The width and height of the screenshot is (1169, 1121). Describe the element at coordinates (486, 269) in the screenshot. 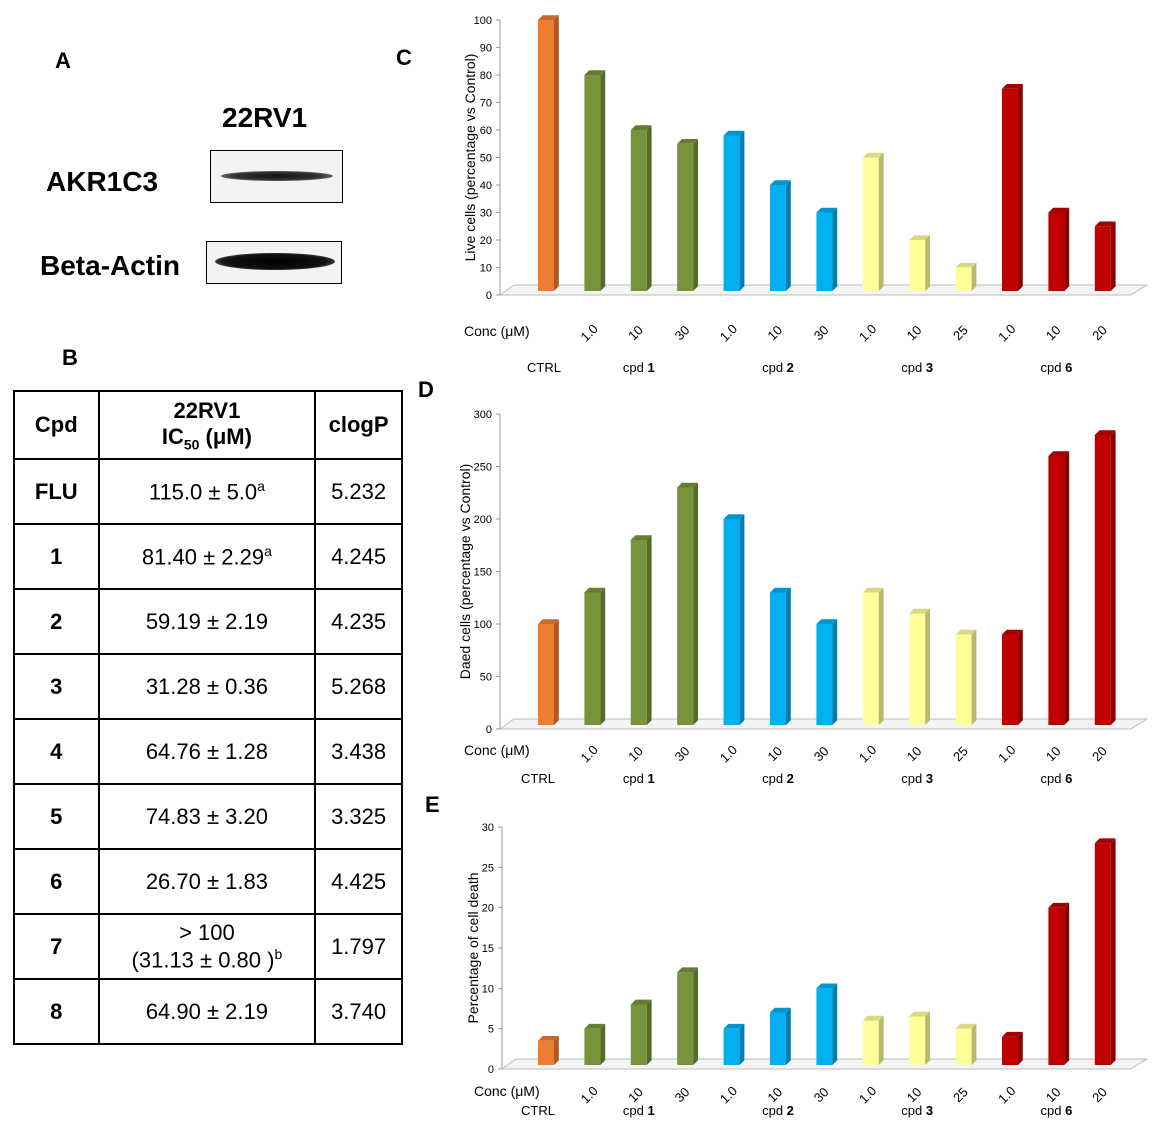

I see `y-tick-label: 10` at that location.